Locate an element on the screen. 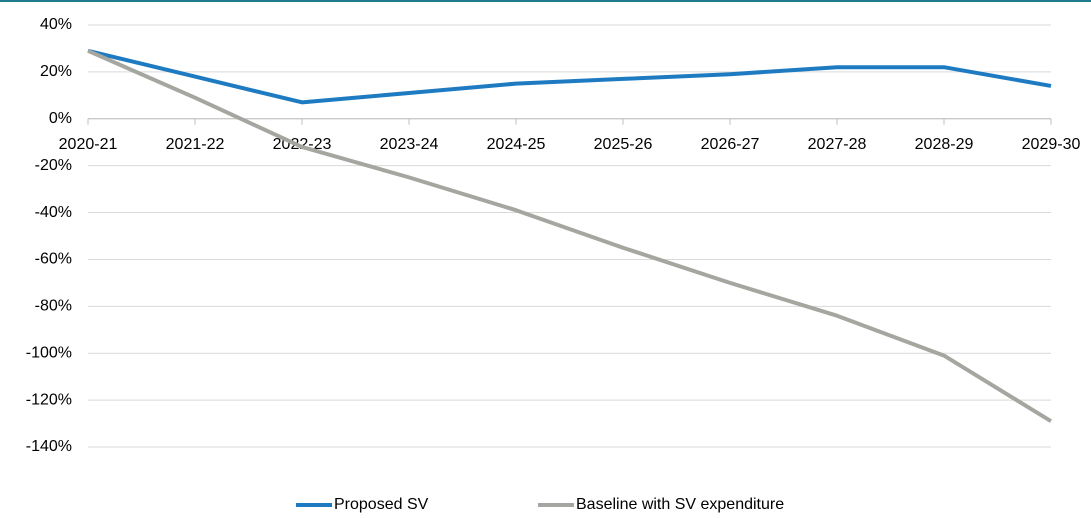 The height and width of the screenshot is (518, 1091). x-tick-label: 2025-26 is located at coordinates (623, 144).